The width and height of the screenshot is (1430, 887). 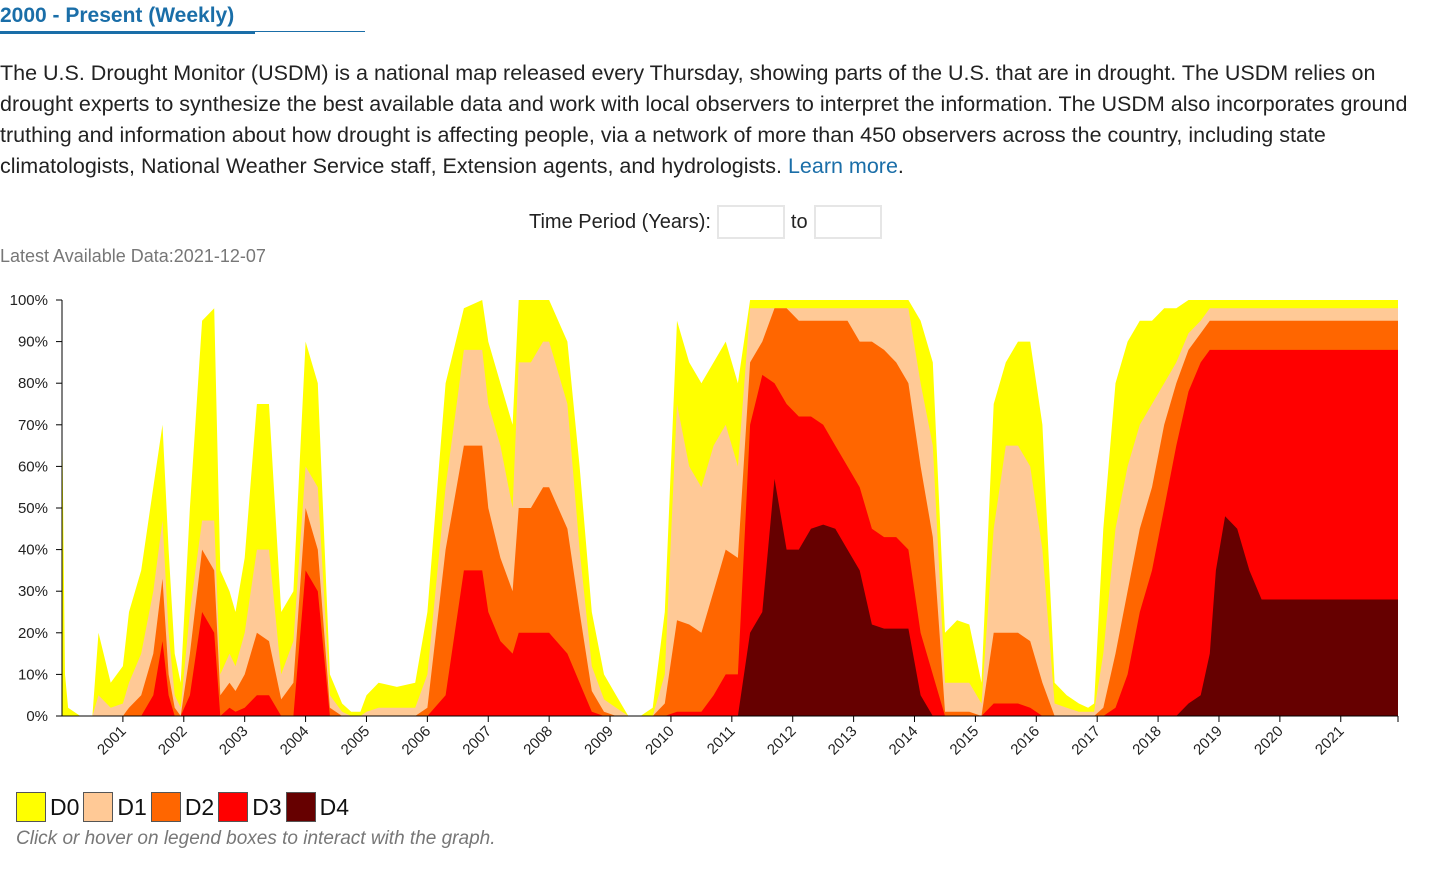 I want to click on legend-swatch-d1, so click(x=98, y=807).